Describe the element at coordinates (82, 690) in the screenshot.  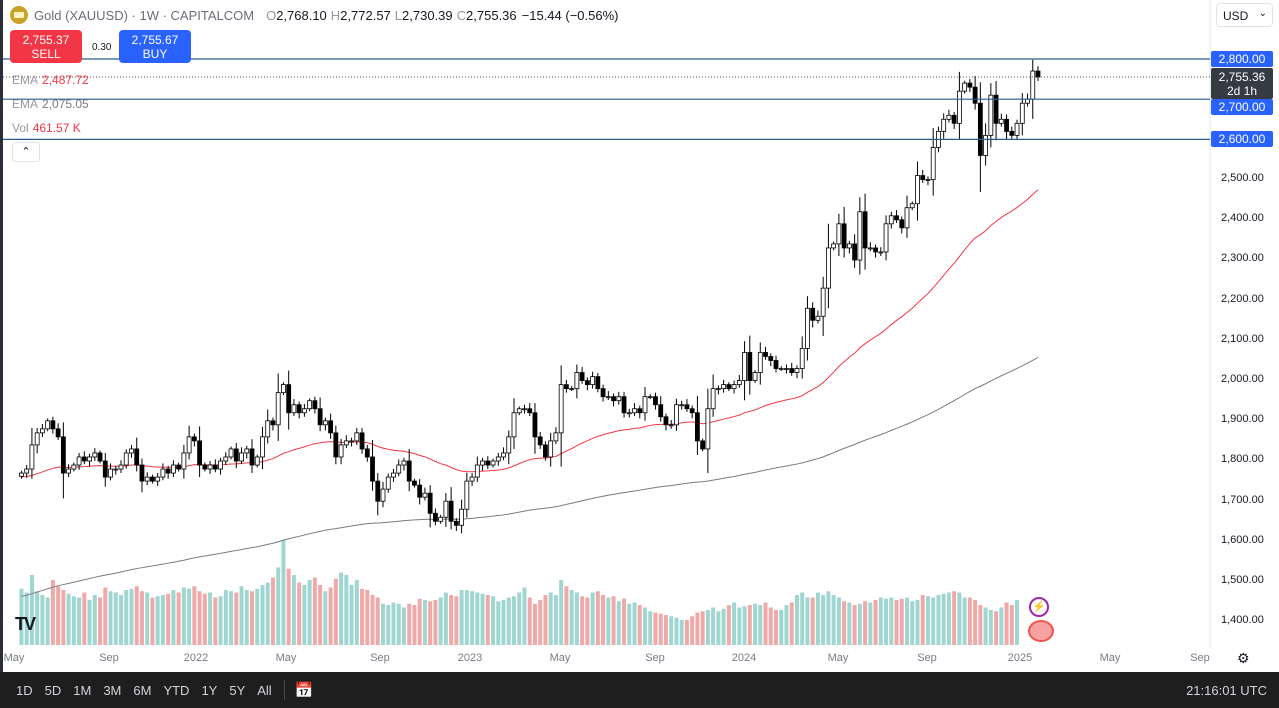
I see `range-button-1m: 1M` at that location.